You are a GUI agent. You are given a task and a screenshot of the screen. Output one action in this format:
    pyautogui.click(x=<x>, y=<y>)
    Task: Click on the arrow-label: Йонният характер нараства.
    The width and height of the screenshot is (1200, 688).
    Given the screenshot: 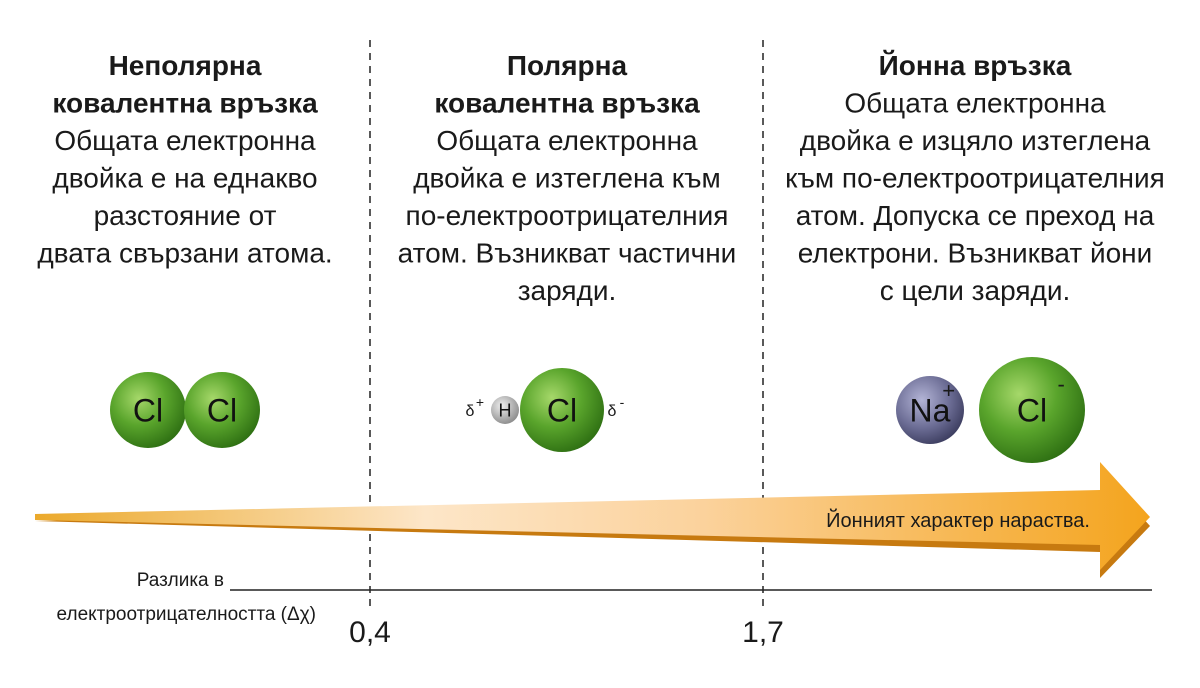 What is the action you would take?
    pyautogui.click(x=958, y=520)
    